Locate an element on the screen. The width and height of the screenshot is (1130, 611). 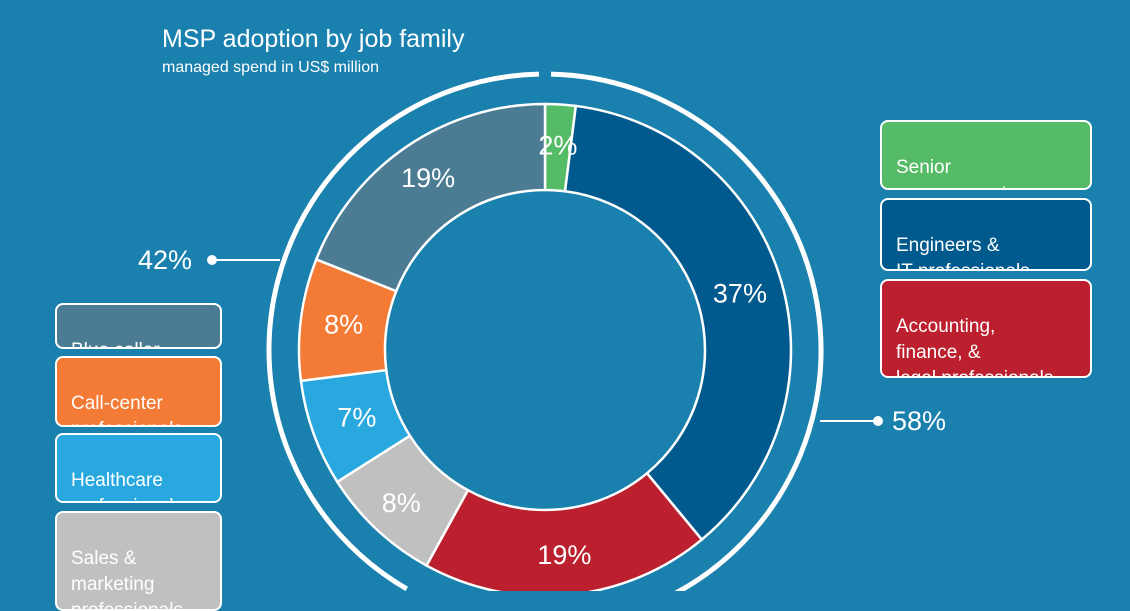
right-group-total: 58% is located at coordinates (919, 421).